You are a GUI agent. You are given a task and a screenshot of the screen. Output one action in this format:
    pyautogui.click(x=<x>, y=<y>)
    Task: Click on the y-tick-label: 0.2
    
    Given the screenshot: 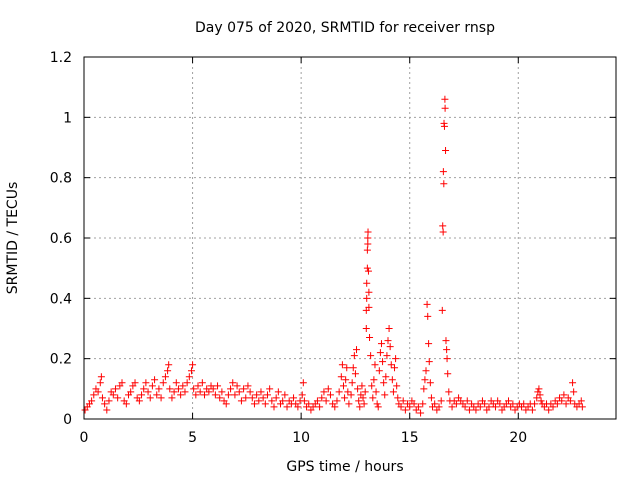 What is the action you would take?
    pyautogui.click(x=61, y=360)
    